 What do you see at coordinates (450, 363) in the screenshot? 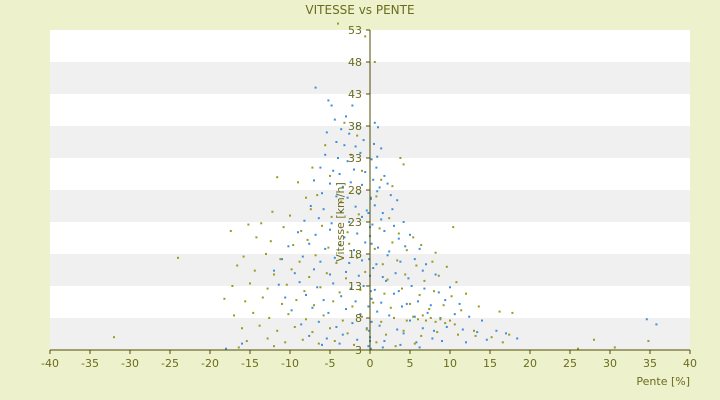
I see `x-tick-label: 10` at bounding box center [450, 363].